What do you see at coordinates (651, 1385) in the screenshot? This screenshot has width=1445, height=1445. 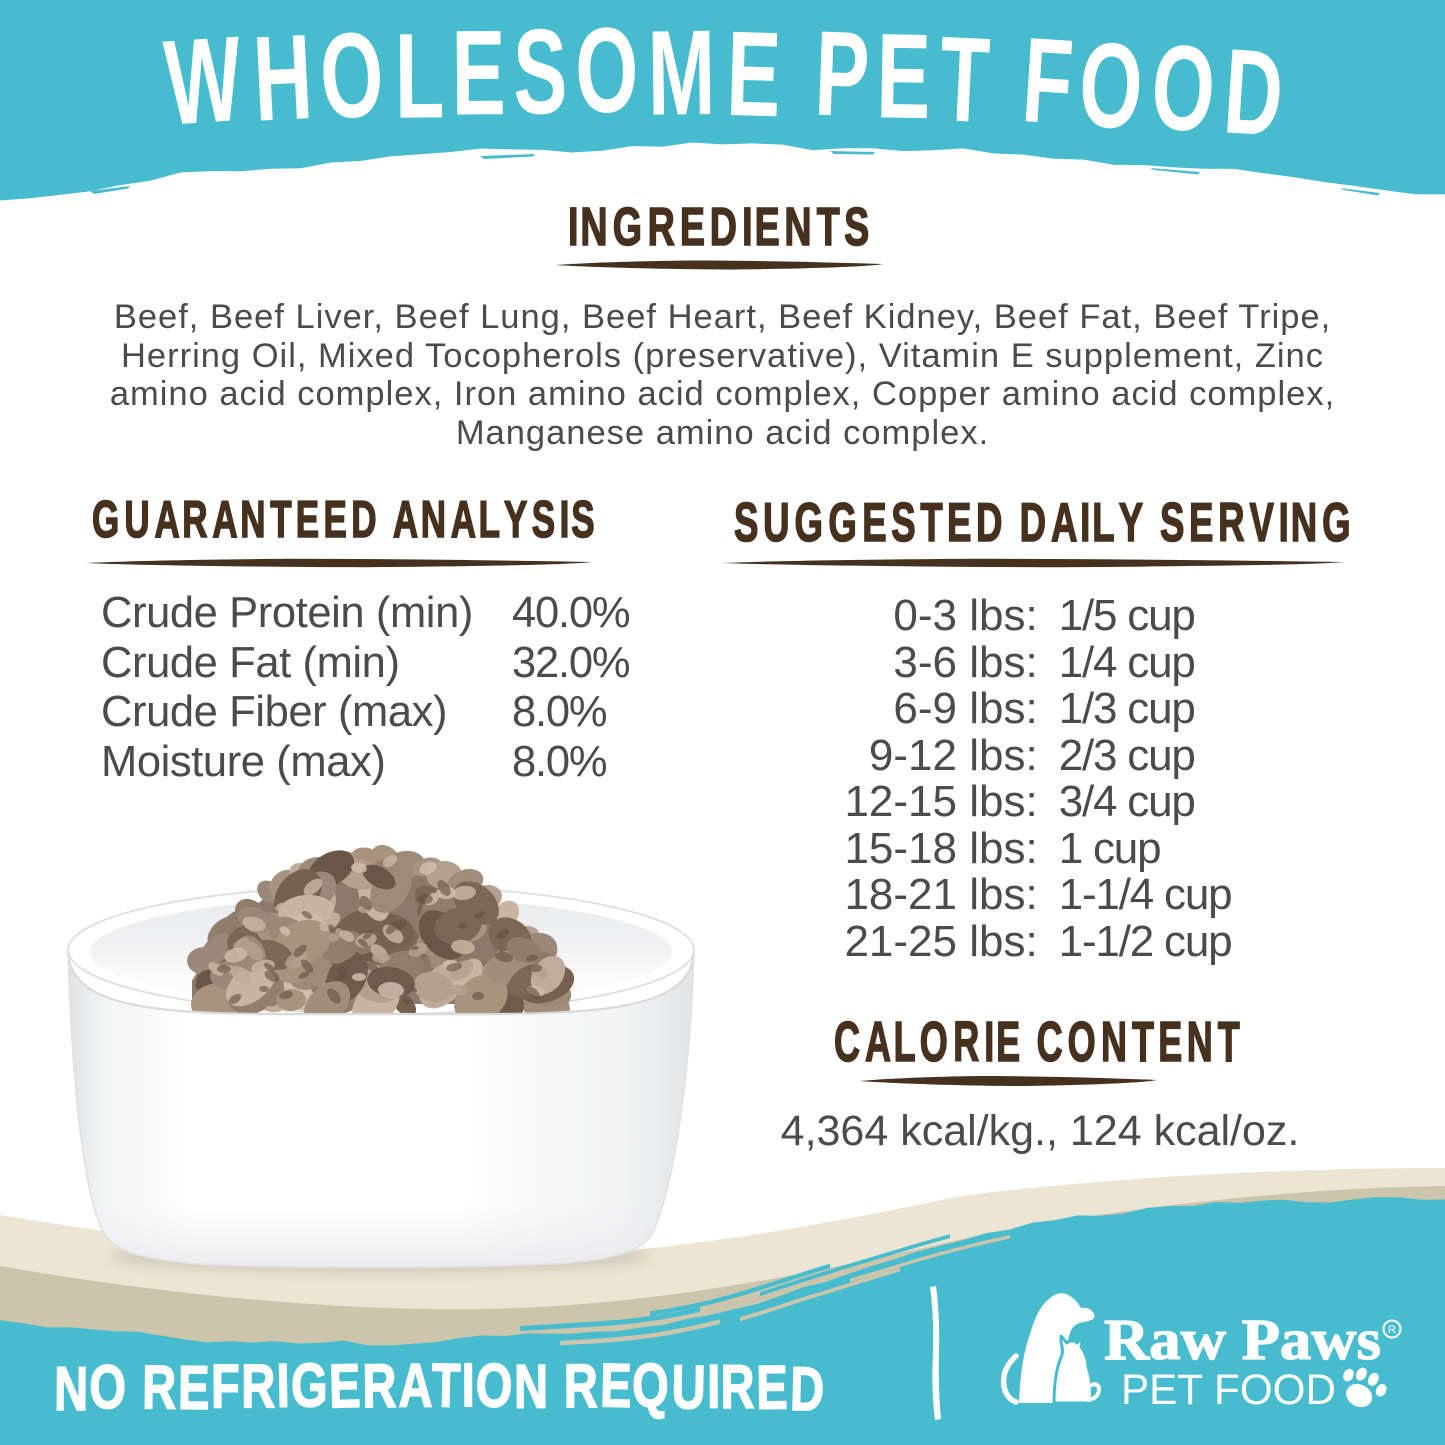 I see `svg-text: Q` at bounding box center [651, 1385].